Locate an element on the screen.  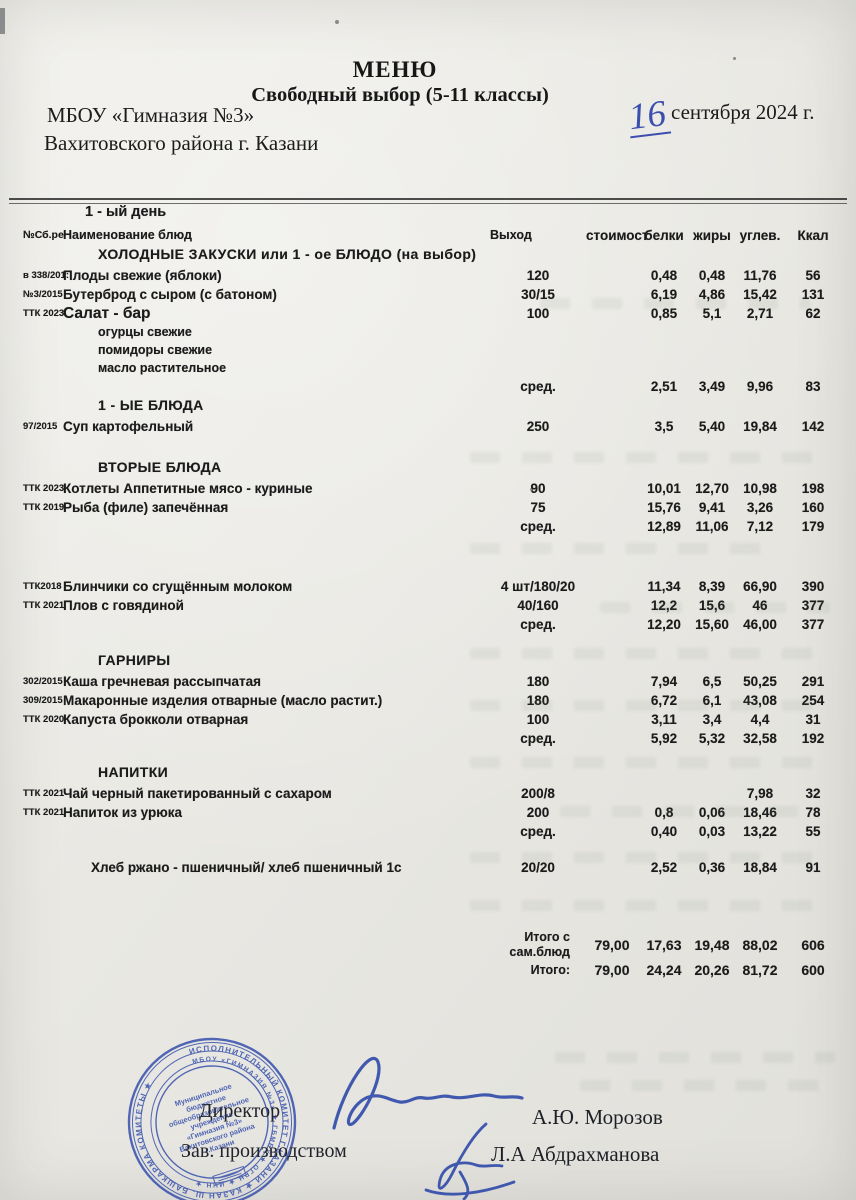
table-row: сред. 5,92 5,32 32,58 192 is located at coordinates (435, 738).